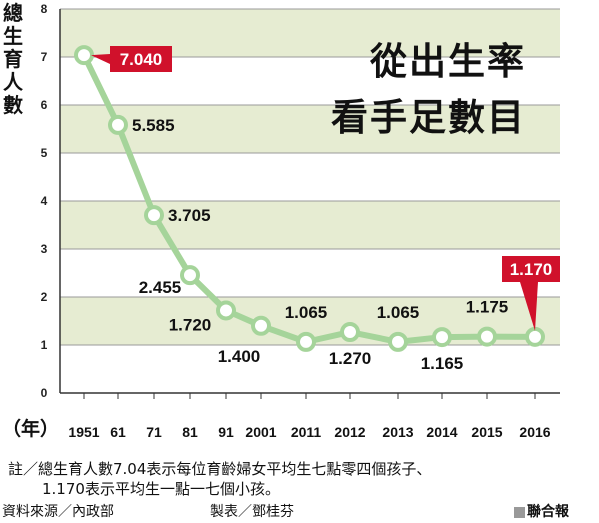 This screenshot has height=523, width=599. I want to click on data-label: 1.165, so click(442, 363).